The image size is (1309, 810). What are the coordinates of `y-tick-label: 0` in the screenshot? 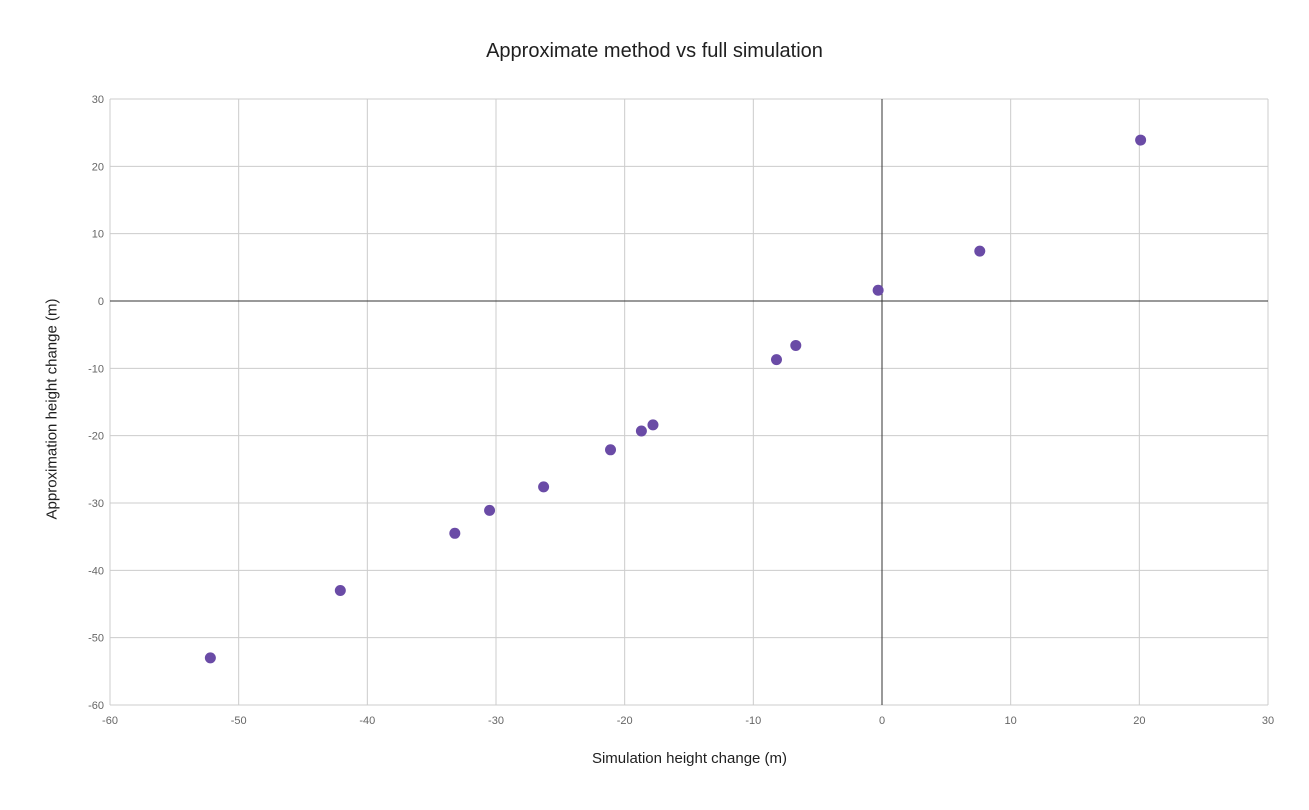 It's located at (101, 302).